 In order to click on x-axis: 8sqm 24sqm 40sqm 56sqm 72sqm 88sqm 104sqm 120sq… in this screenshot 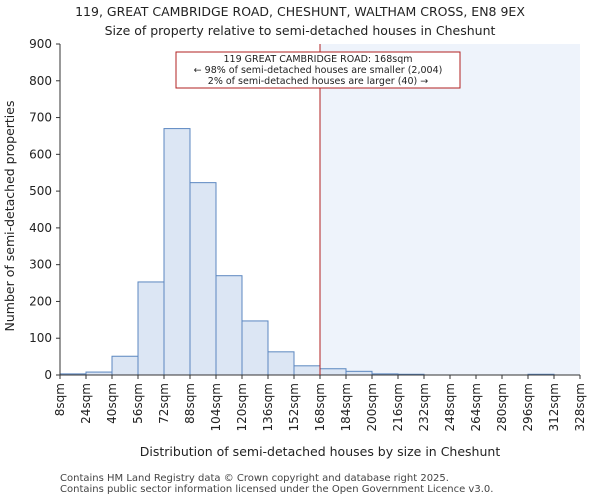, I will do `click(320, 402)`.